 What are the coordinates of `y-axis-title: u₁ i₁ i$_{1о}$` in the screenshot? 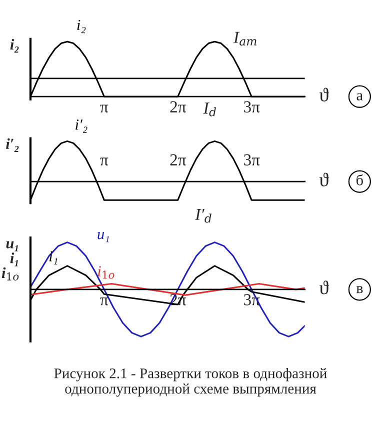 It's located at (10, 260).